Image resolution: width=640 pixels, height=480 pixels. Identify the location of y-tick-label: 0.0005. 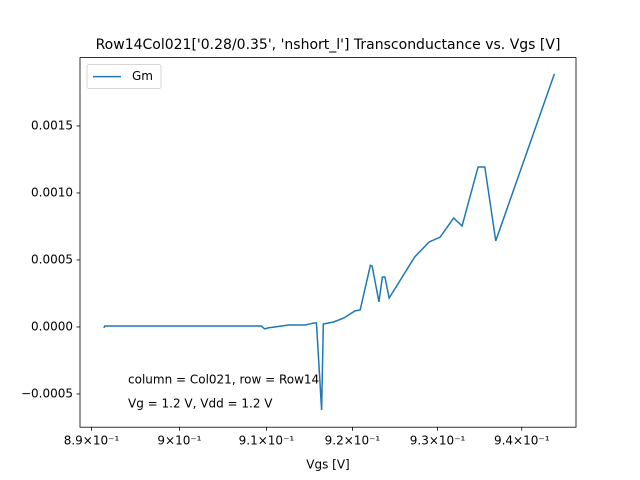
(52, 259).